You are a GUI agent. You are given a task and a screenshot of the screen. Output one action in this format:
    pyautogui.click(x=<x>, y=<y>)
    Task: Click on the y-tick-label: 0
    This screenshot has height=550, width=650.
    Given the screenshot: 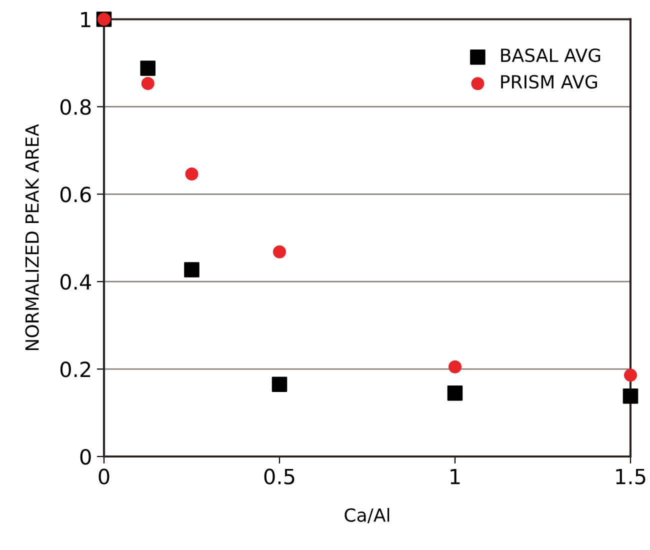 What is the action you would take?
    pyautogui.click(x=85, y=456)
    